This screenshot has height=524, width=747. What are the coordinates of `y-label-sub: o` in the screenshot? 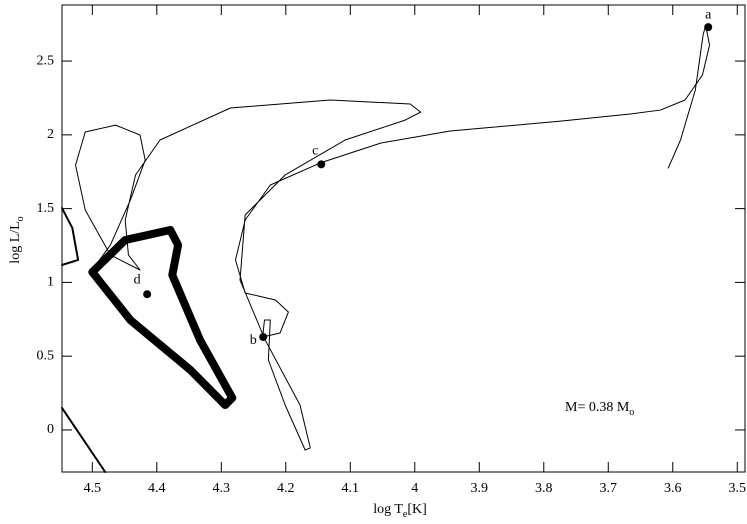 It's located at (20, 218).